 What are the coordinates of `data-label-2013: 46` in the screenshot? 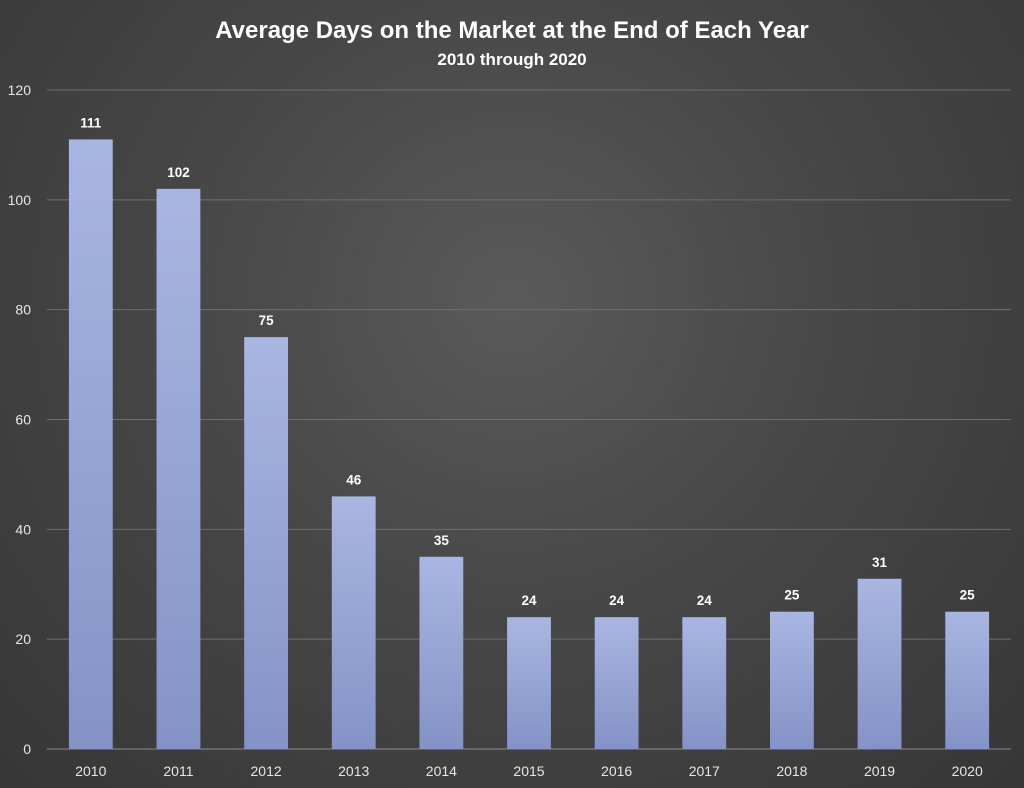 It's located at (354, 479).